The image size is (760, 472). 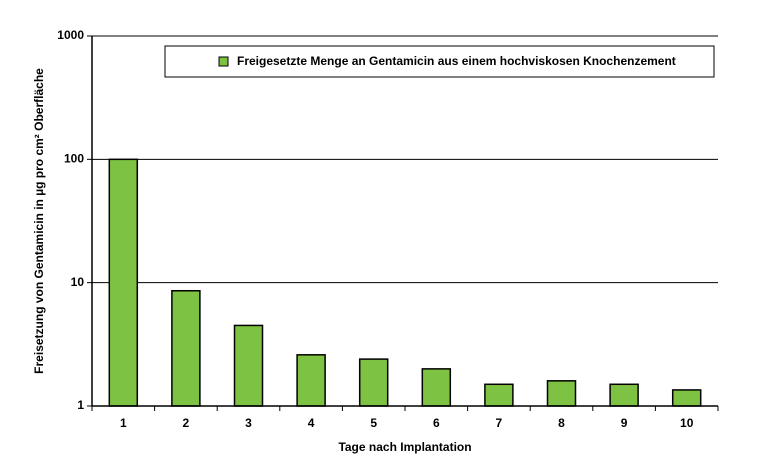 What do you see at coordinates (499, 423) in the screenshot?
I see `x-tick-label: 7` at bounding box center [499, 423].